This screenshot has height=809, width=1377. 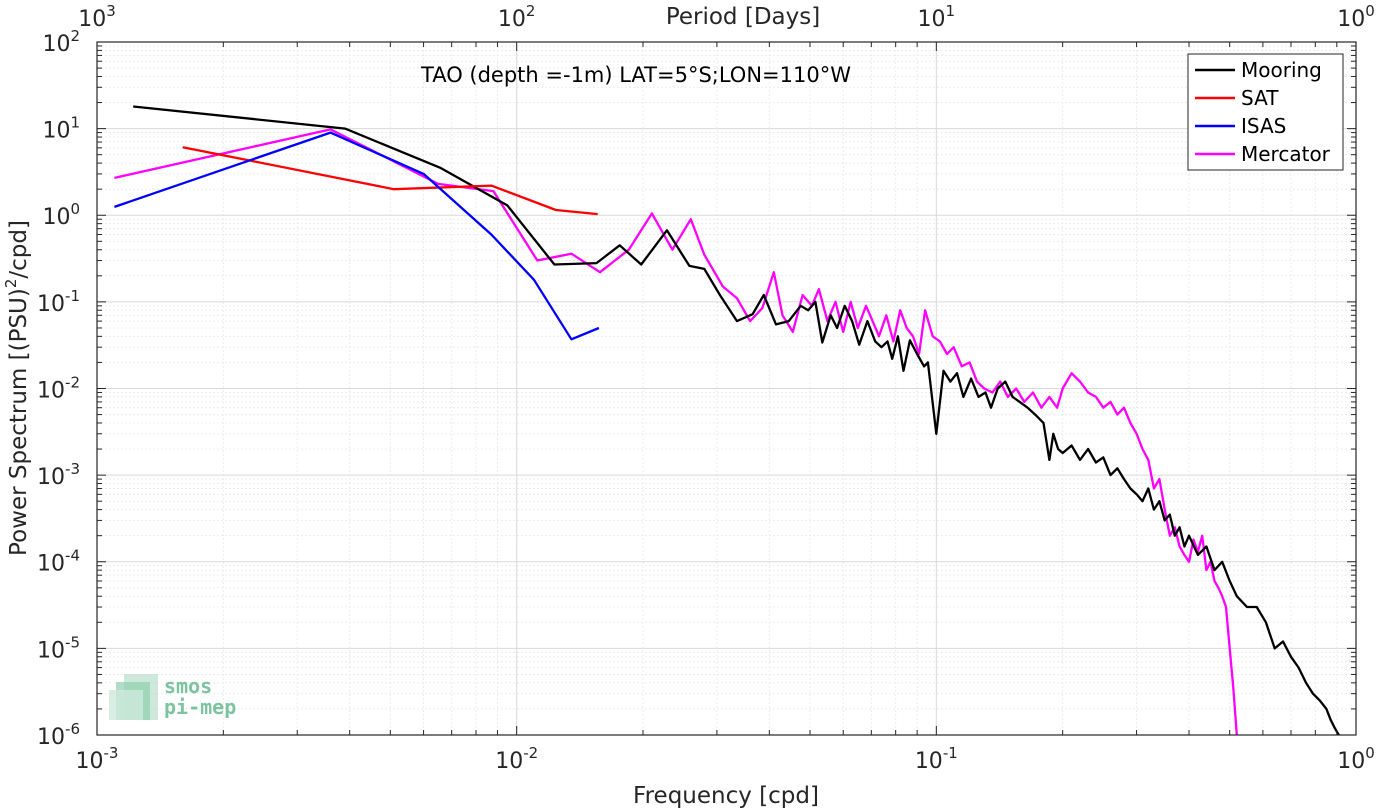 What do you see at coordinates (1356, 17) in the screenshot?
I see `top-tick-label: 10⁰` at bounding box center [1356, 17].